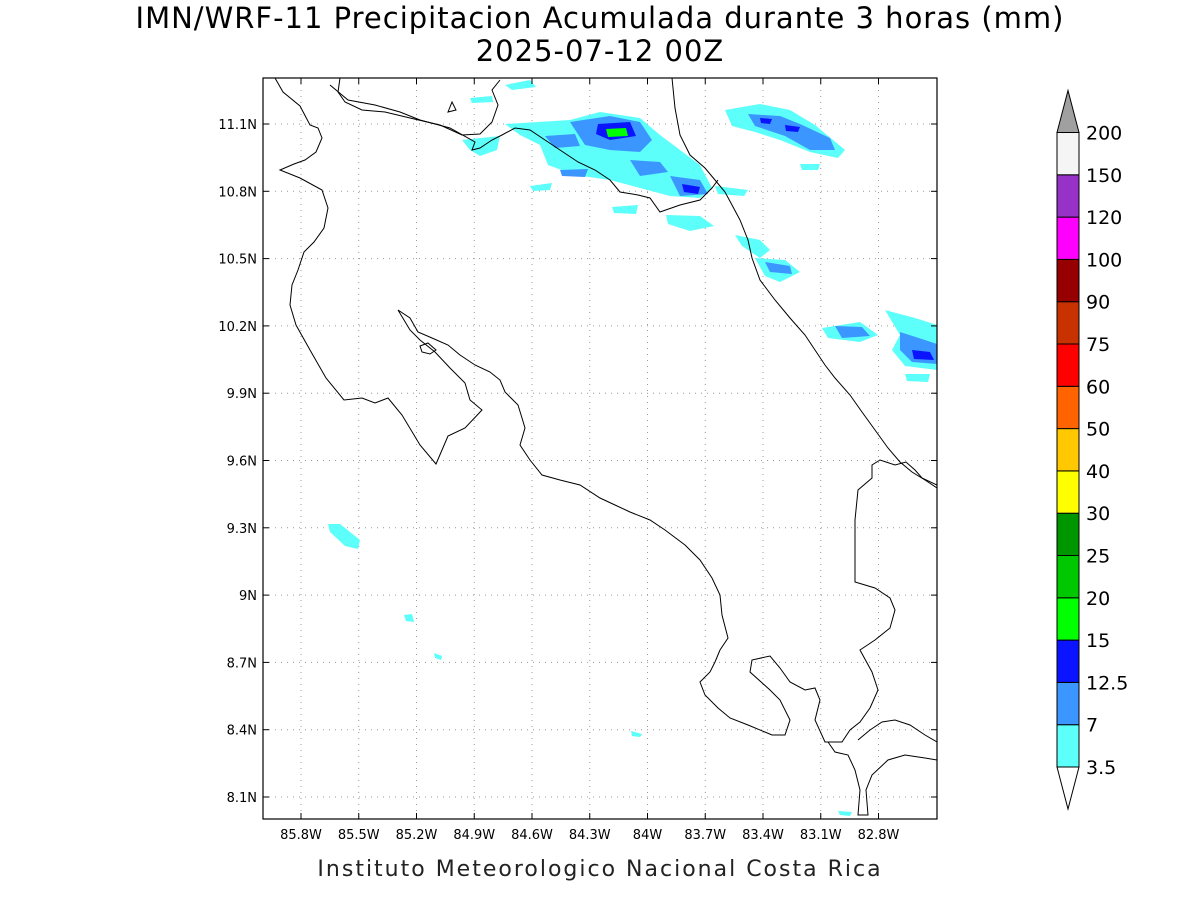 Image resolution: width=1200 pixels, height=900 pixels. Describe the element at coordinates (1098, 387) in the screenshot. I see `colorbar-label: 60` at that location.